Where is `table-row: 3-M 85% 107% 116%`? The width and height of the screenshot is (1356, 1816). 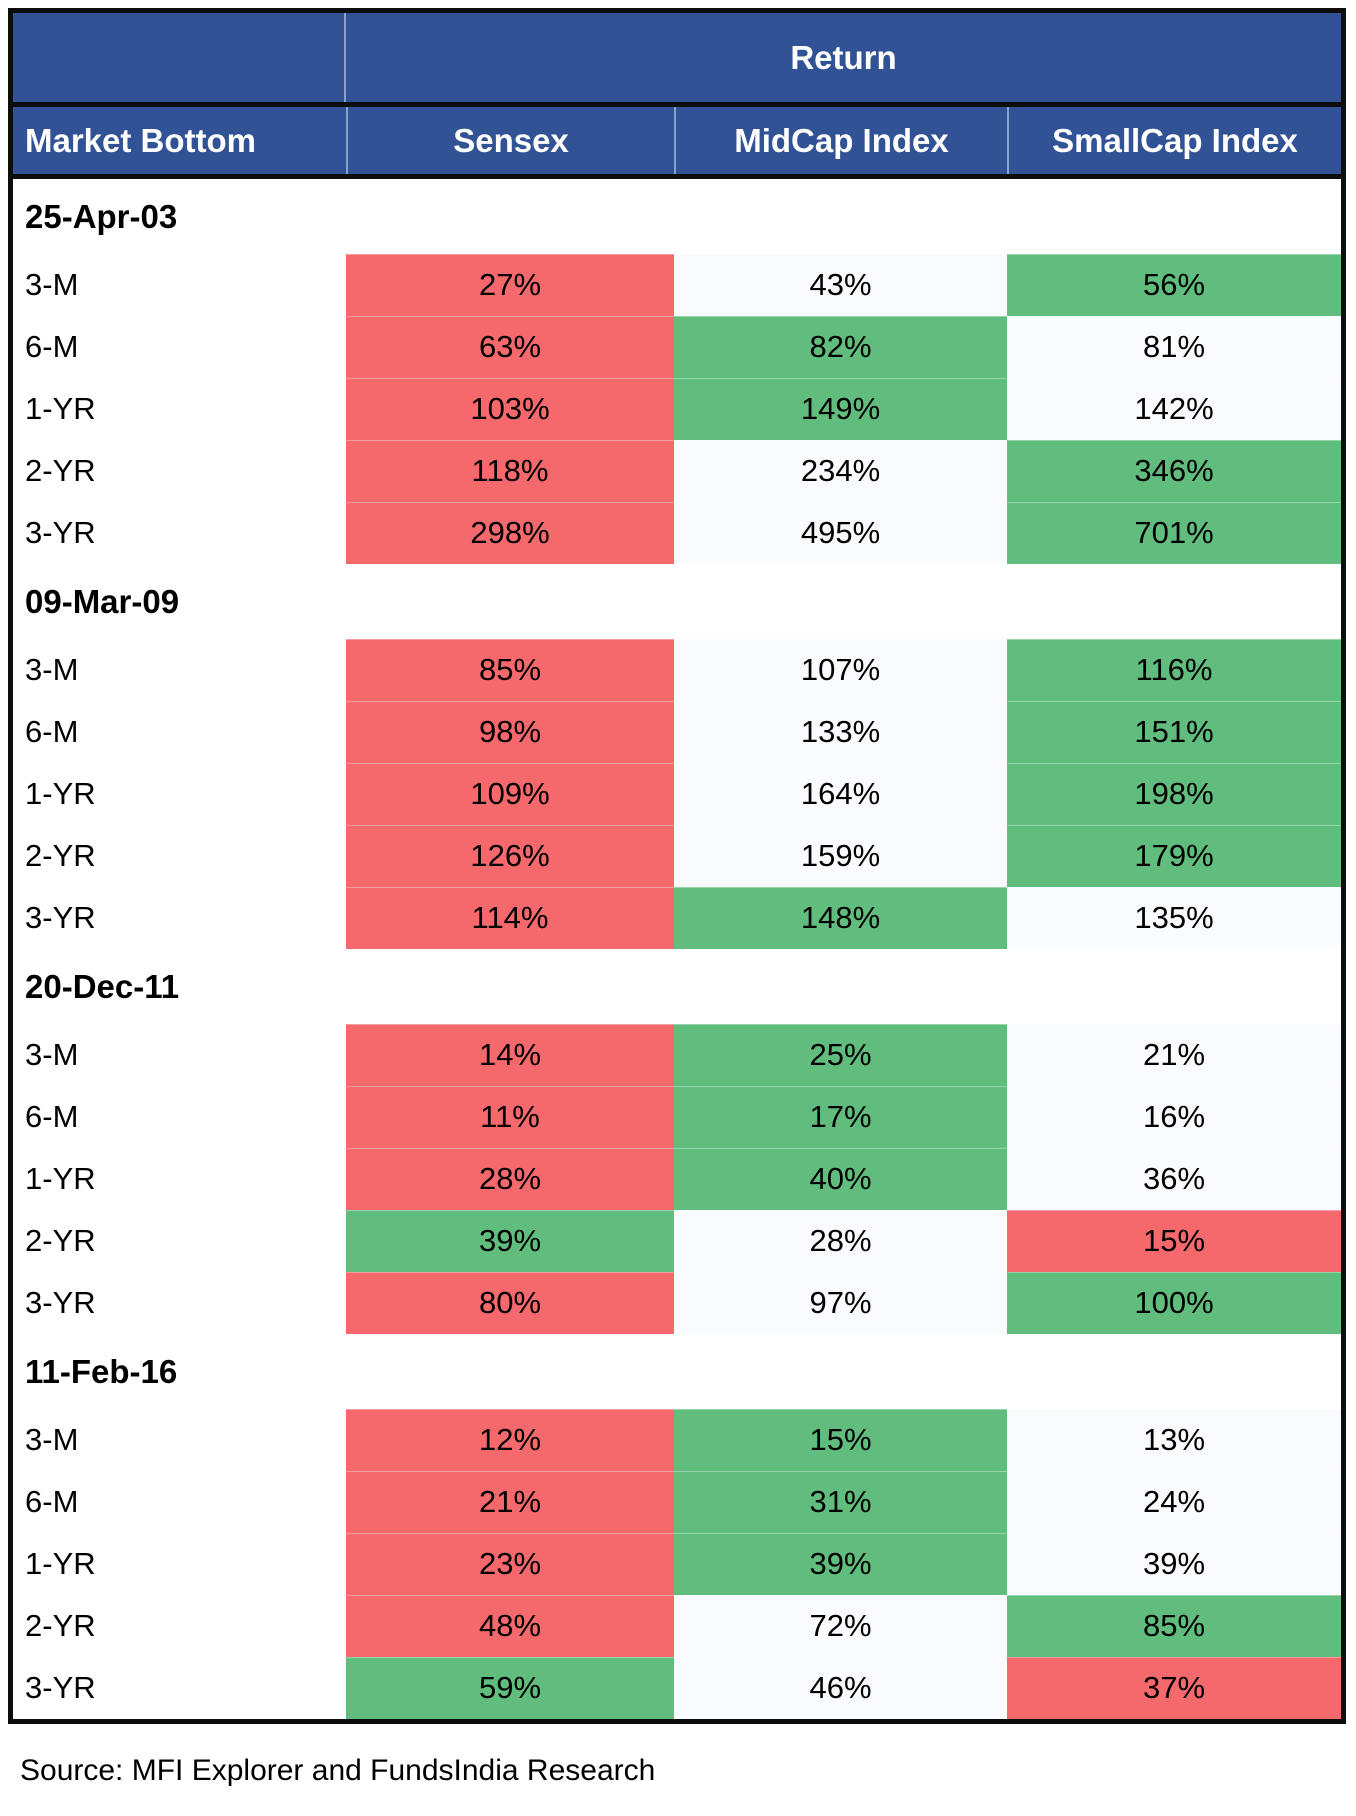
table-row: 3-M 85% 107% 116% is located at coordinates (677, 670).